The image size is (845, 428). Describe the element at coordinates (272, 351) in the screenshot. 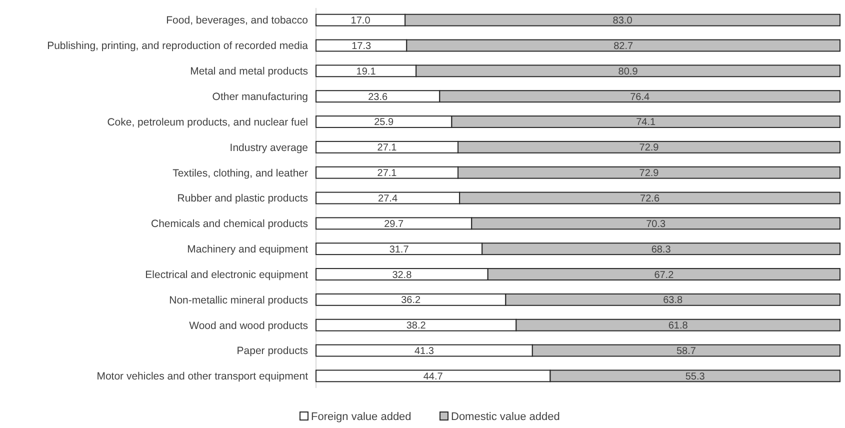

I see `y-tick-label: Paper products` at that location.